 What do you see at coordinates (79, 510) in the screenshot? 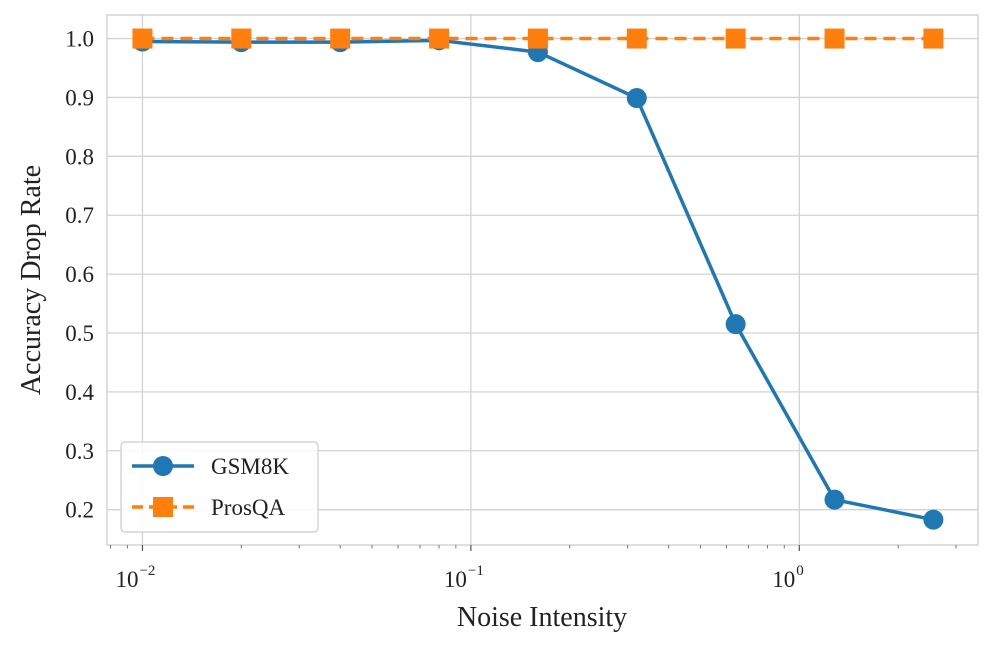
I see `y-tick-label: 0.2` at bounding box center [79, 510].